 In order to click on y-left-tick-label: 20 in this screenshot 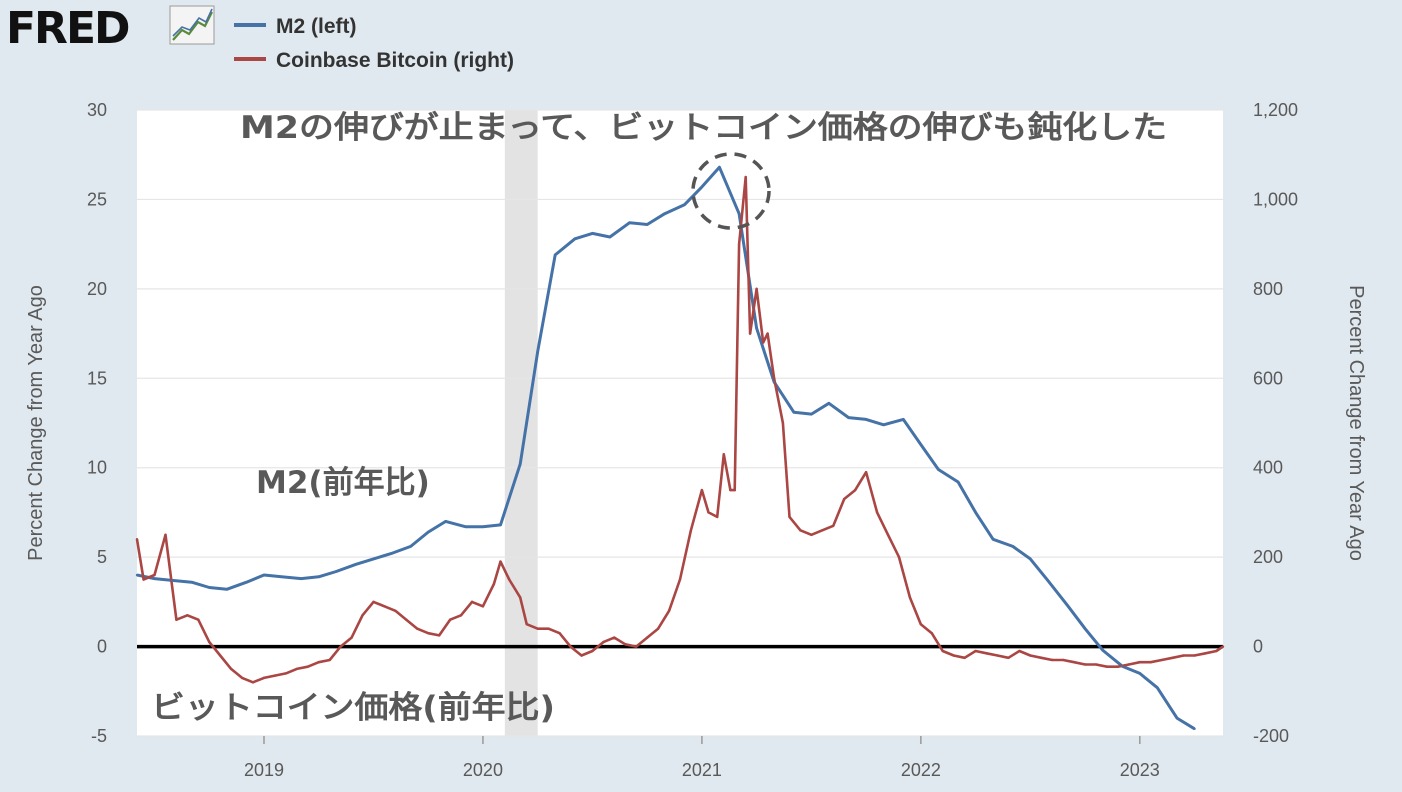, I will do `click(97, 289)`.